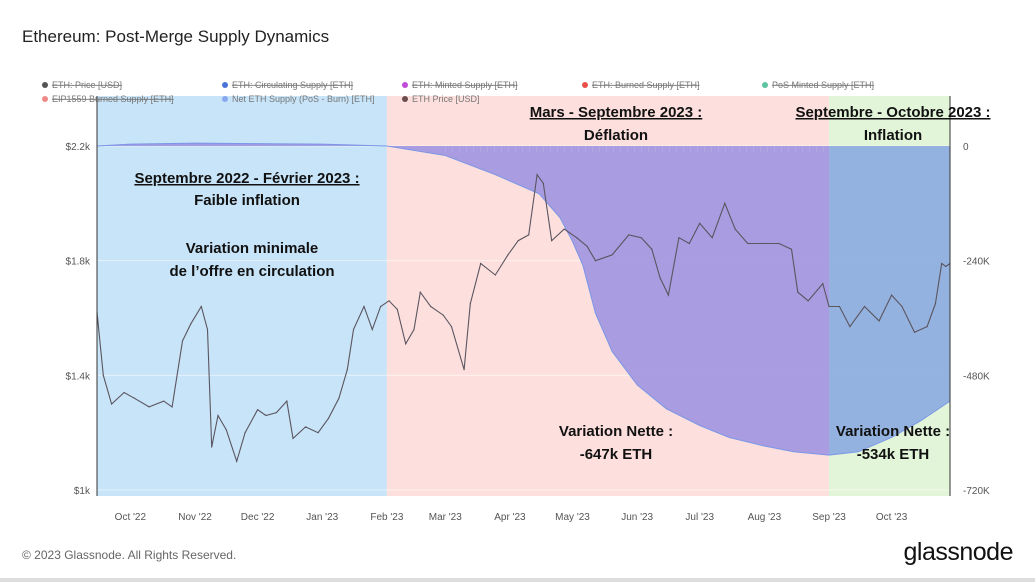  Describe the element at coordinates (446, 99) in the screenshot. I see `legend-item: ETH Price [USD]` at that location.